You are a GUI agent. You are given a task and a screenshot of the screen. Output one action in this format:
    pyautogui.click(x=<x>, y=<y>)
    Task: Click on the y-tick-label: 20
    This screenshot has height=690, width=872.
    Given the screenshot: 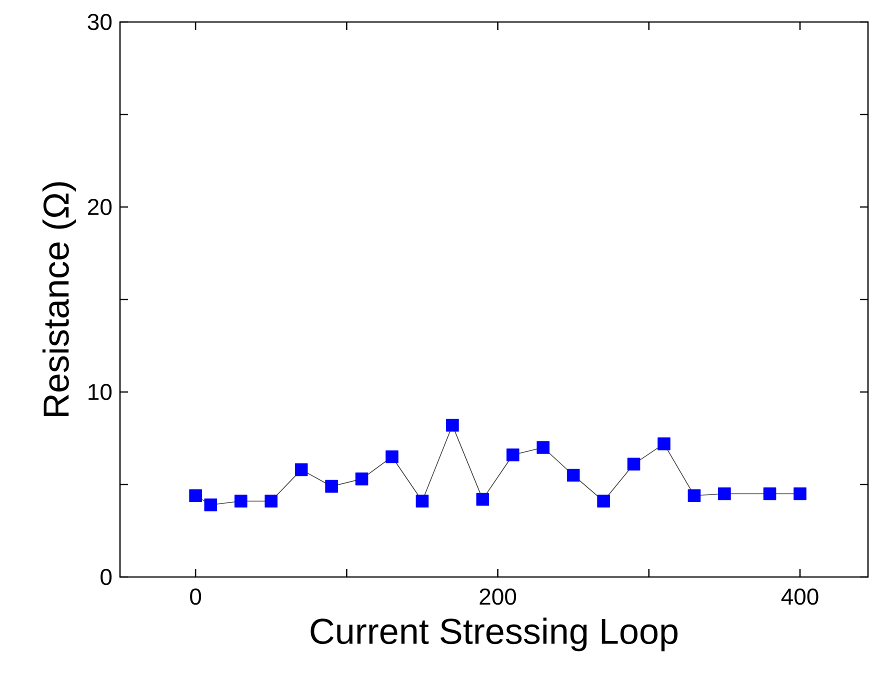 What is the action you would take?
    pyautogui.click(x=100, y=207)
    